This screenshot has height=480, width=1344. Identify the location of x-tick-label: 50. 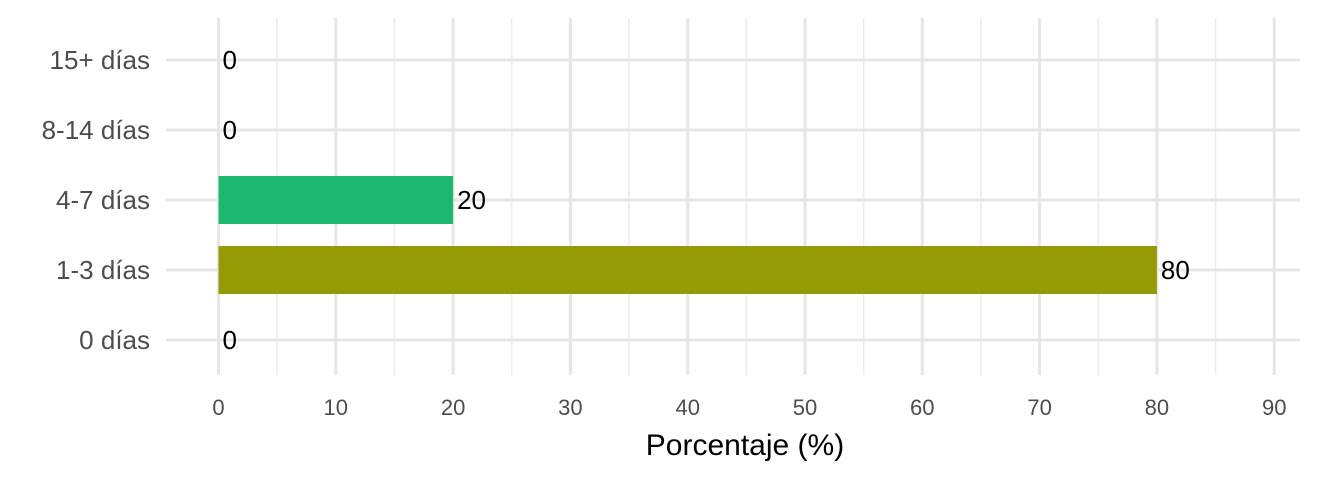
(805, 407).